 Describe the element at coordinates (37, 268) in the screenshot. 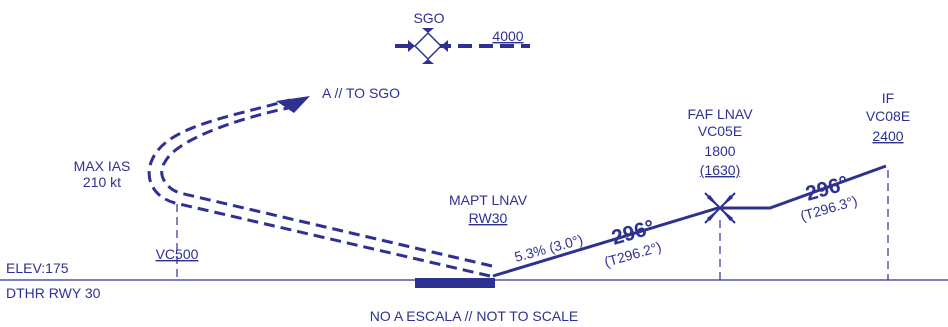

I see `airport-elevation: ELEV:175` at that location.